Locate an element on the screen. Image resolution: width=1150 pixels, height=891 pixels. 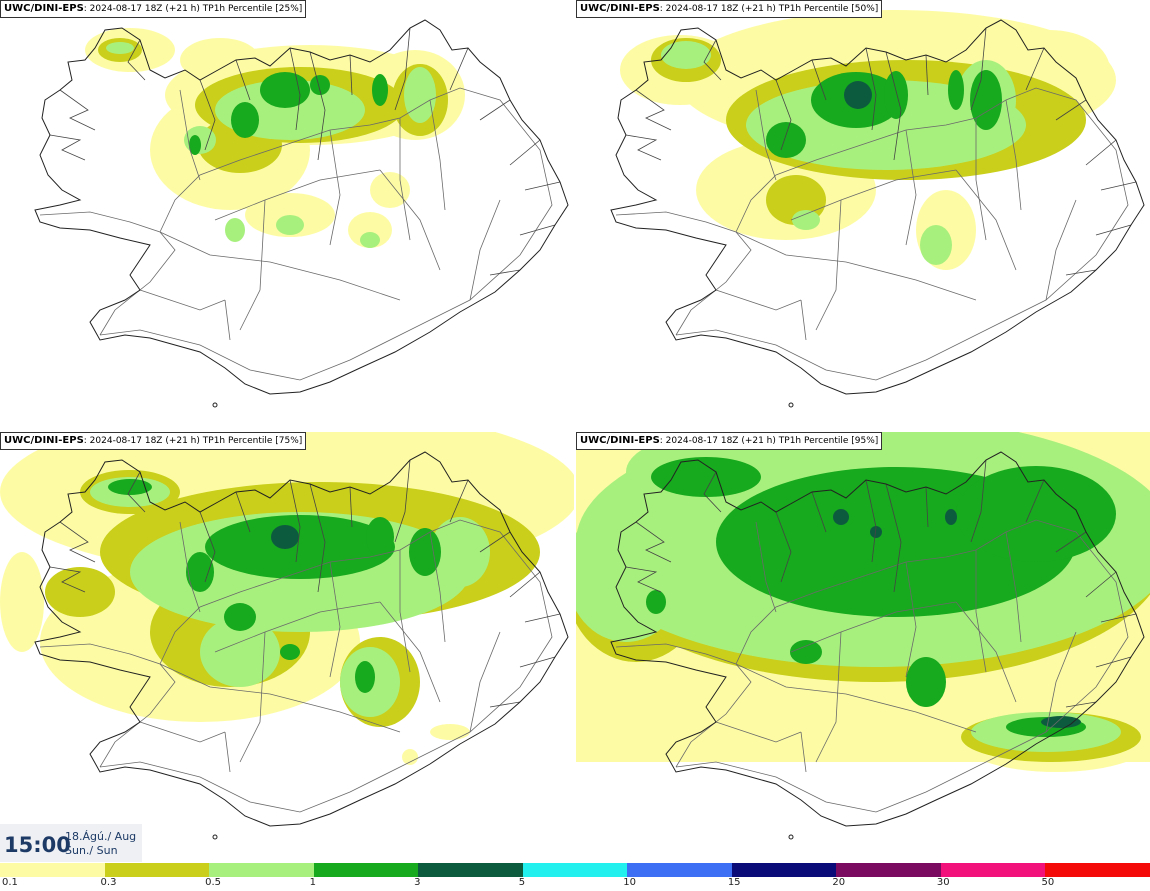
colorbar-tick-label: 0.5 is located at coordinates (213, 882).